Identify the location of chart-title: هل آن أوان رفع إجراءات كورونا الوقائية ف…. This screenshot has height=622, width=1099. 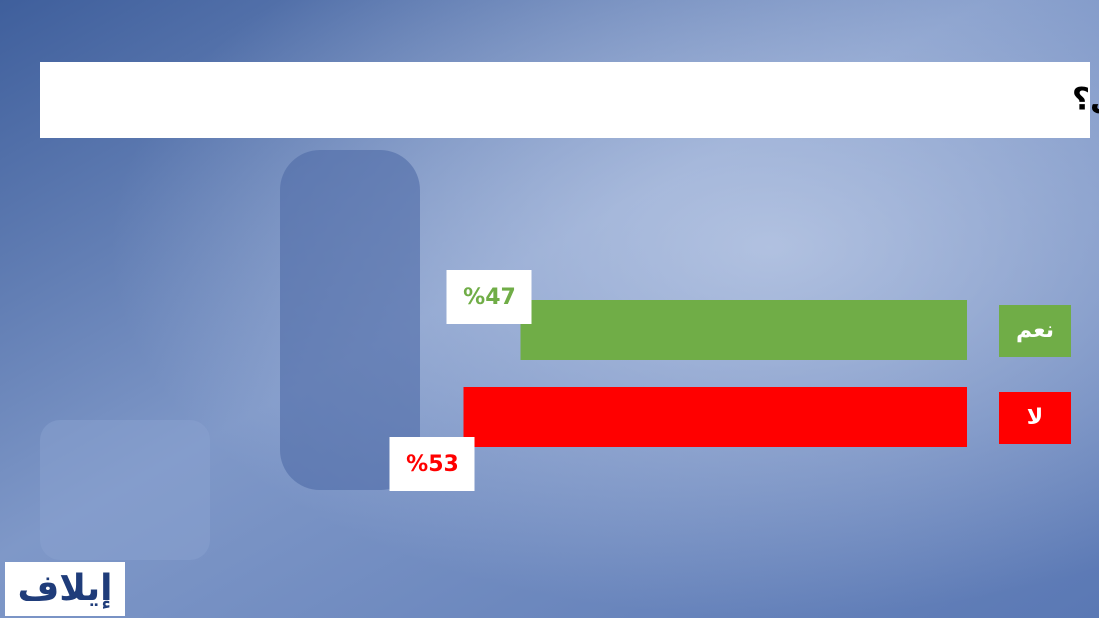
(1085, 98).